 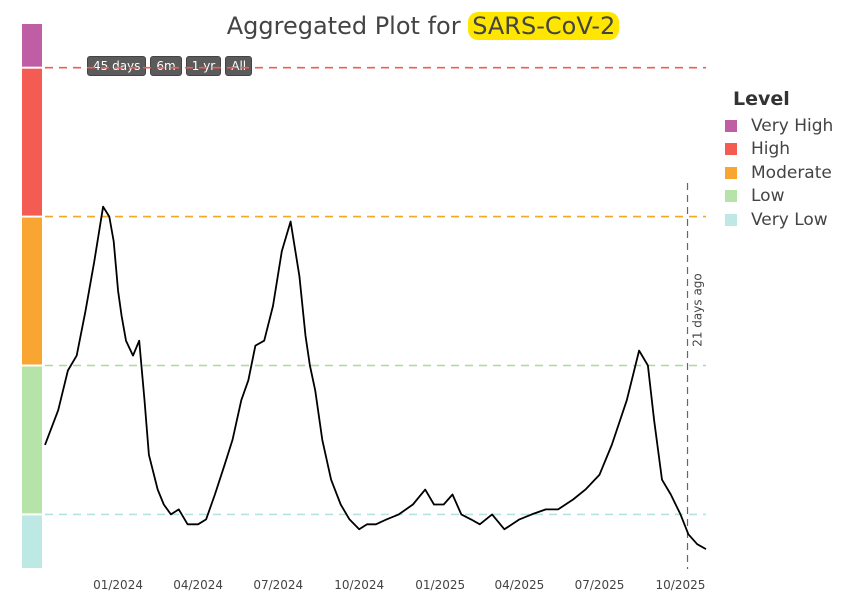 I want to click on chart-title-pathogen: SARS-CoV-2, so click(x=544, y=26).